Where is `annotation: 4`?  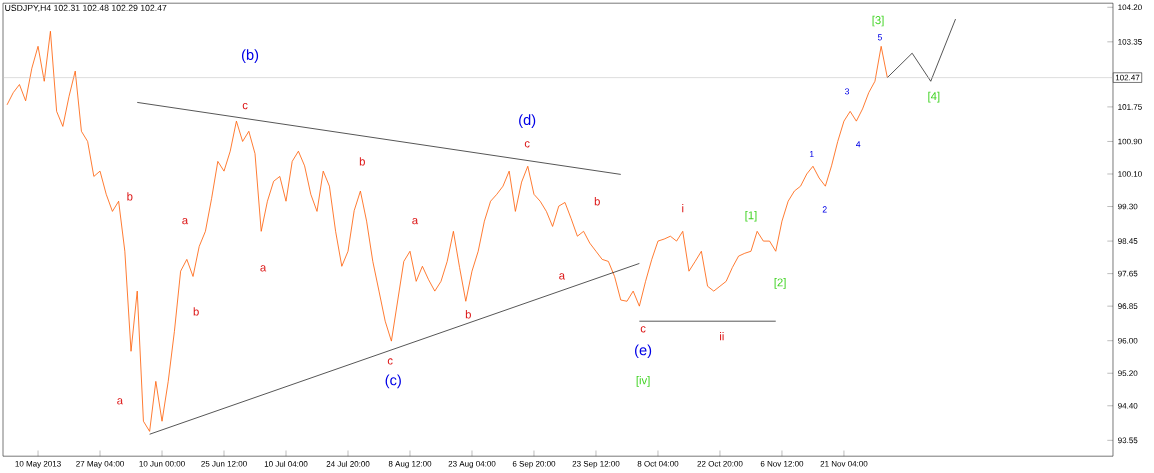 annotation: 4 is located at coordinates (858, 144).